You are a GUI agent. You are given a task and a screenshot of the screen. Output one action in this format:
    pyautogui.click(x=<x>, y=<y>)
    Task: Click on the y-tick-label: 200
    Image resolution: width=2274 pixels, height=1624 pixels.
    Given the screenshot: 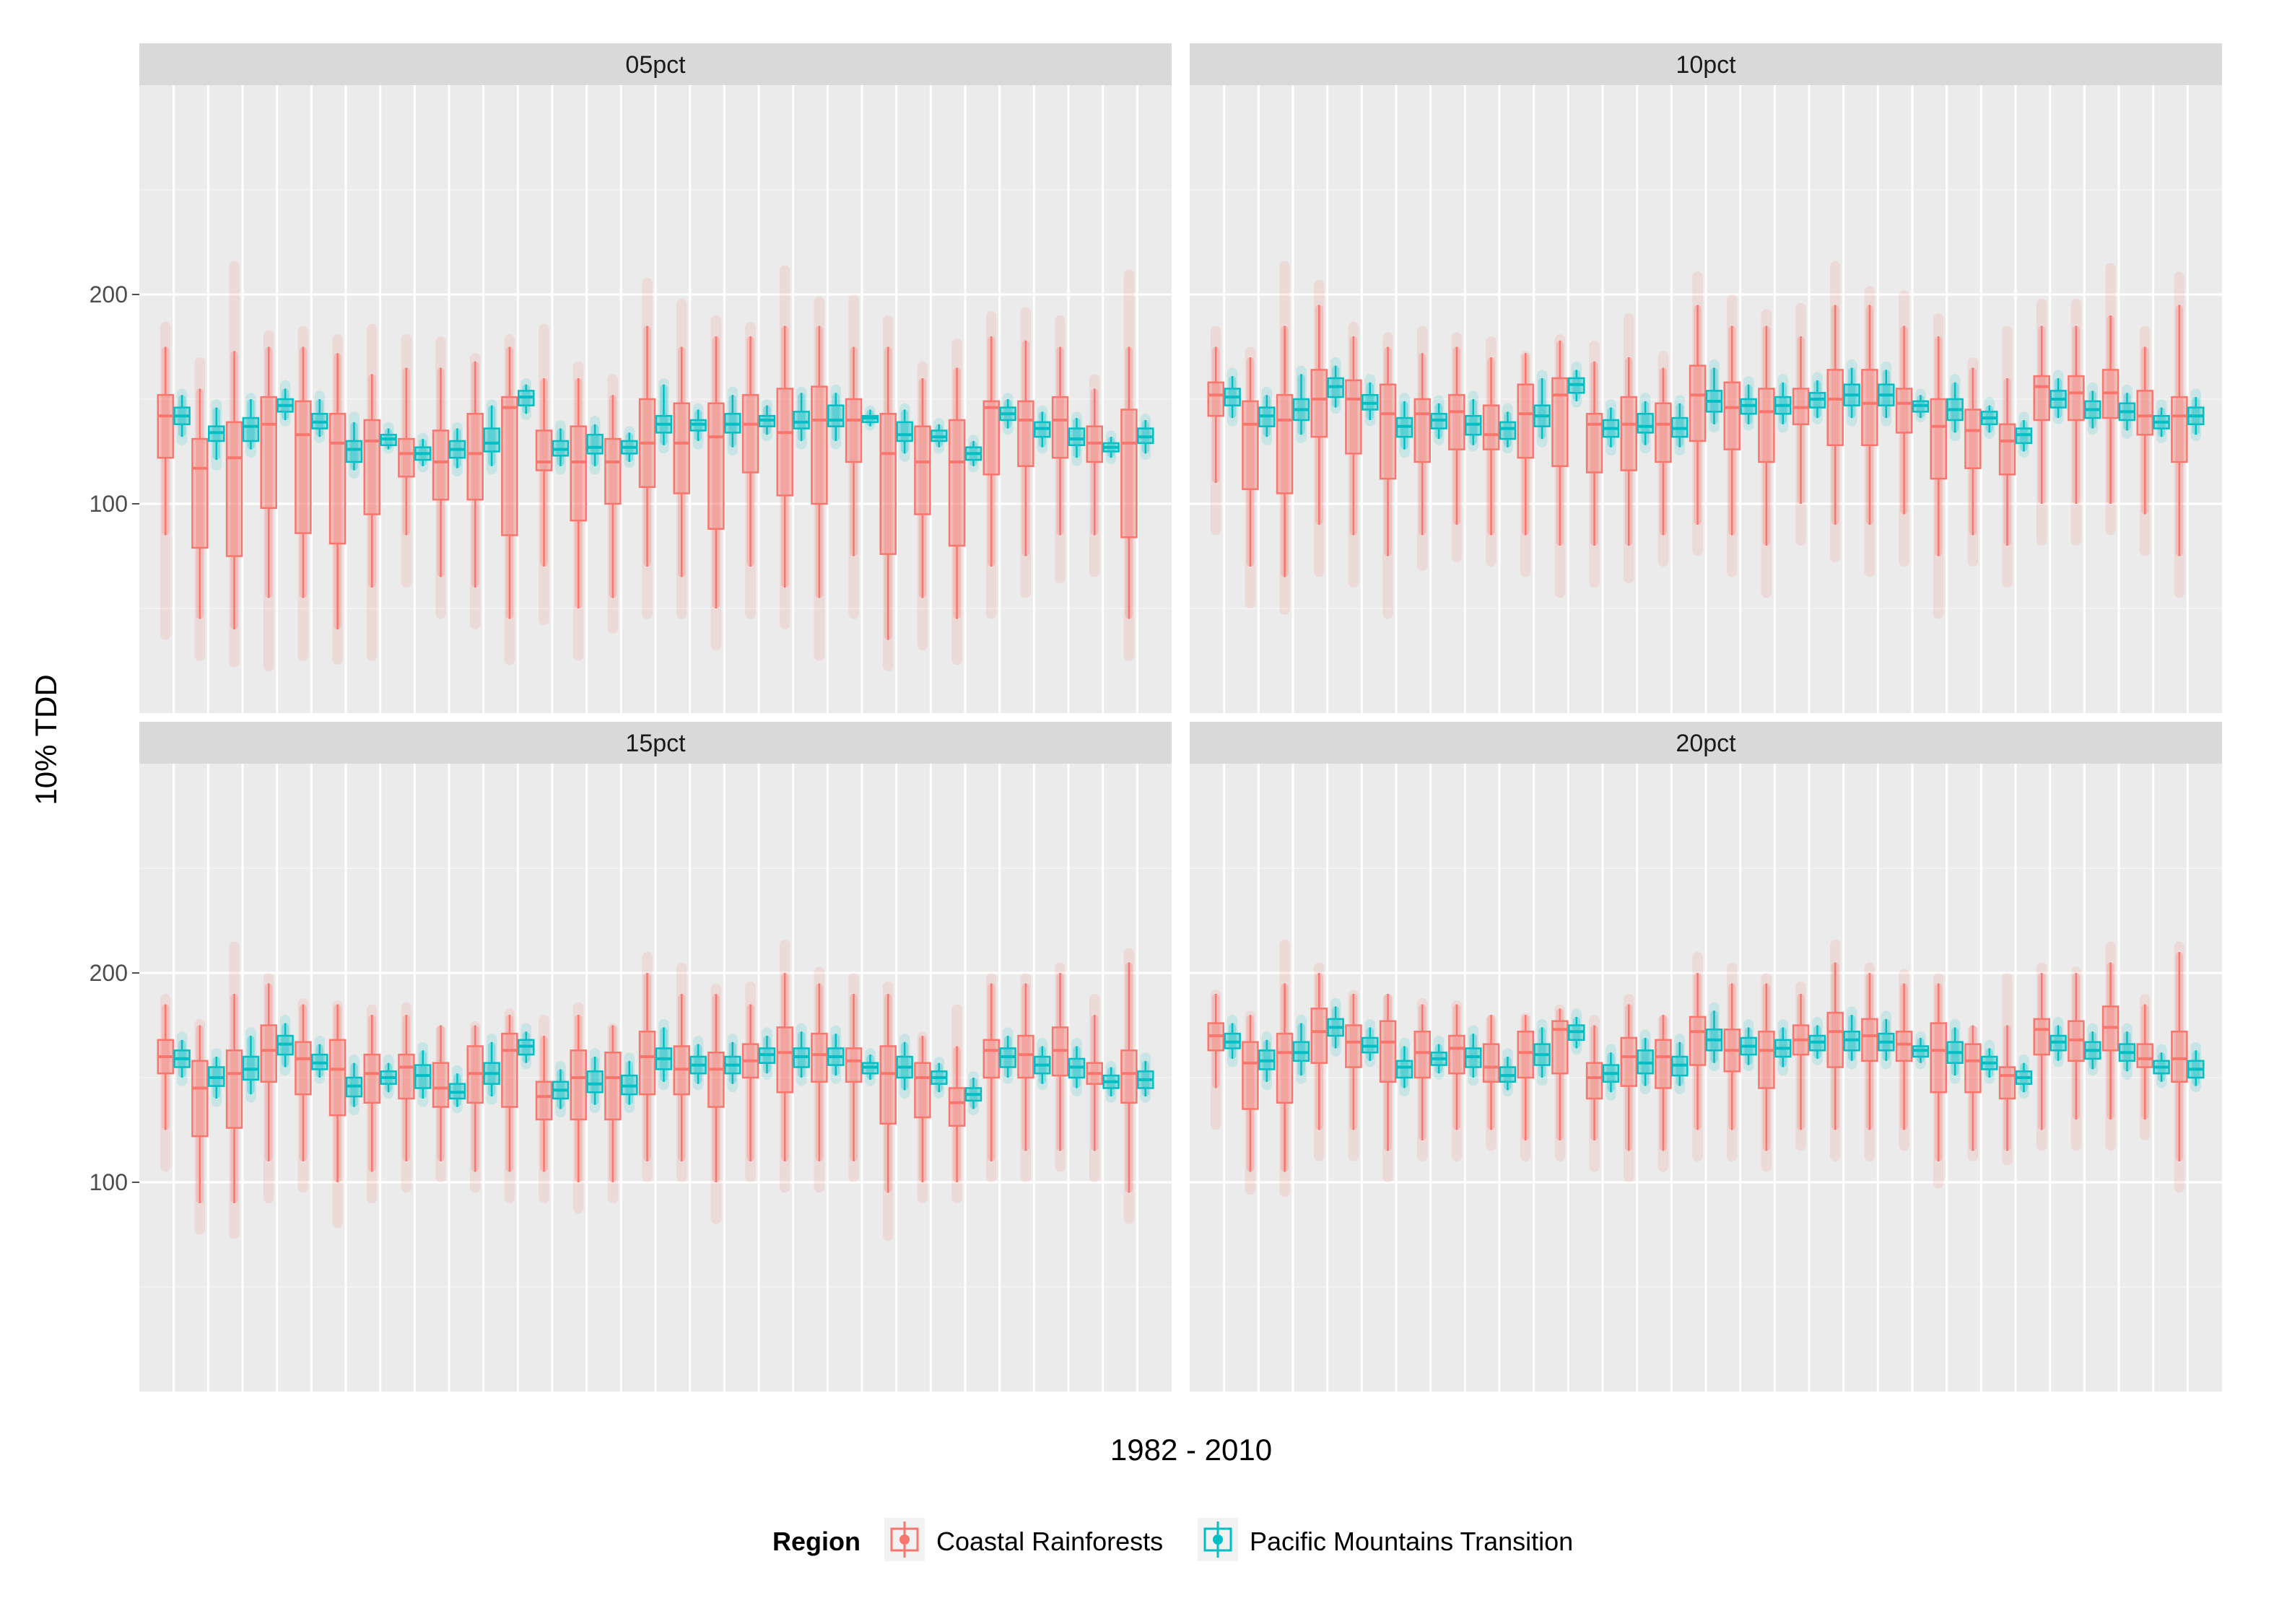 What is the action you would take?
    pyautogui.click(x=109, y=294)
    